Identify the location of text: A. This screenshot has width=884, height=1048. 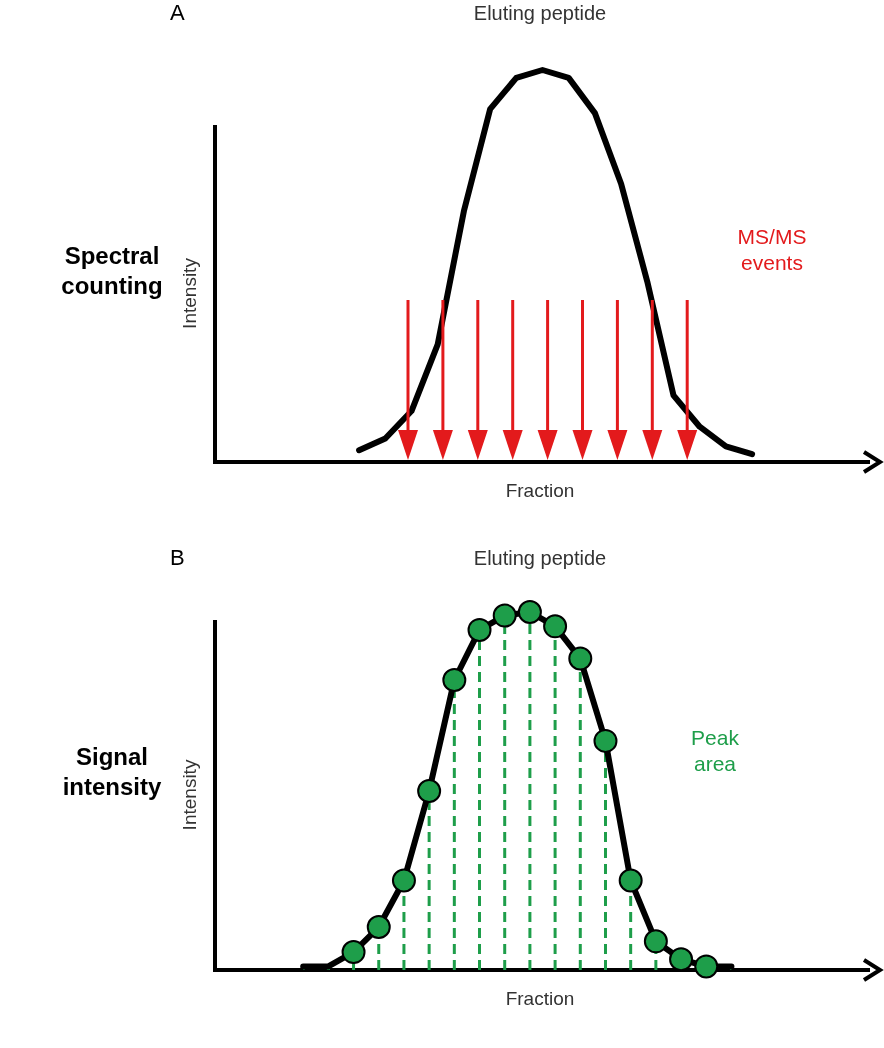
(177, 12).